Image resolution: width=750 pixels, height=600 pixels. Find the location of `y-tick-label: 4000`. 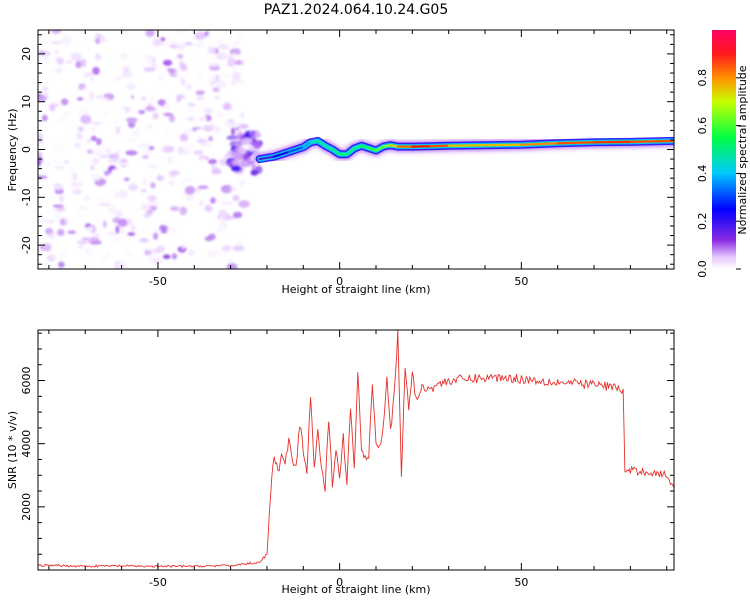

y-tick-label: 4000 is located at coordinates (26, 444).